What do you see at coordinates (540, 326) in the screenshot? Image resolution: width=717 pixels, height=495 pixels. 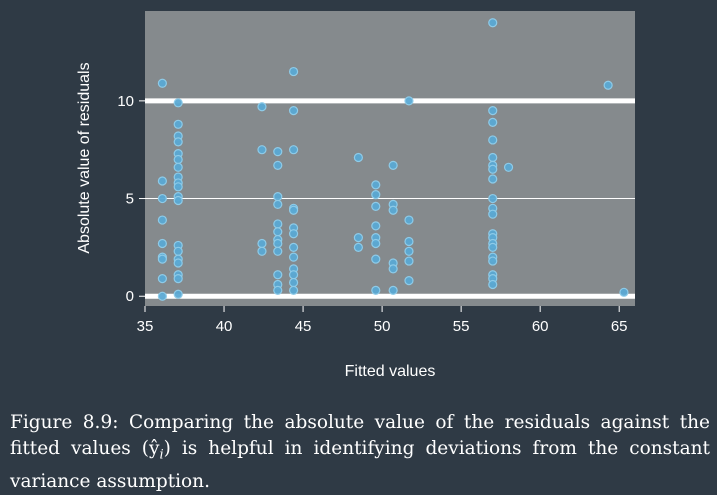 I see `x-tick-label: 60` at bounding box center [540, 326].